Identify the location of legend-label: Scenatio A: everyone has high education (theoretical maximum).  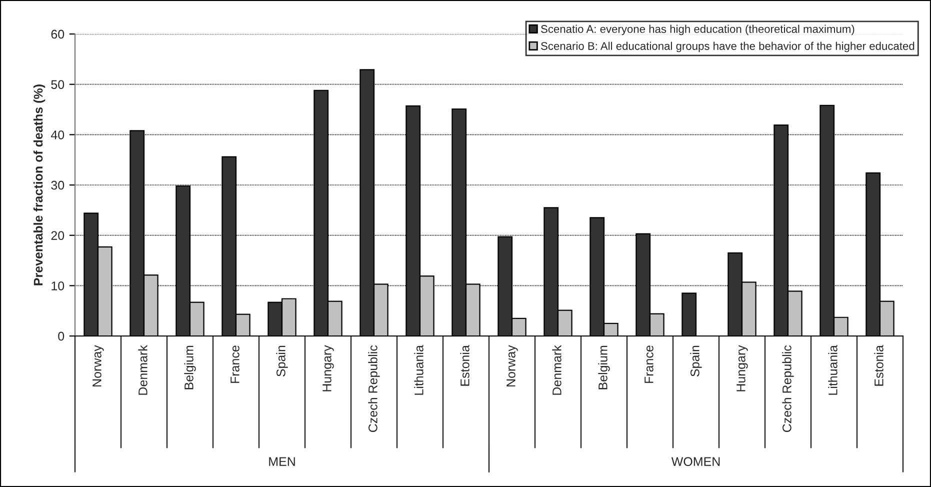
(697, 30).